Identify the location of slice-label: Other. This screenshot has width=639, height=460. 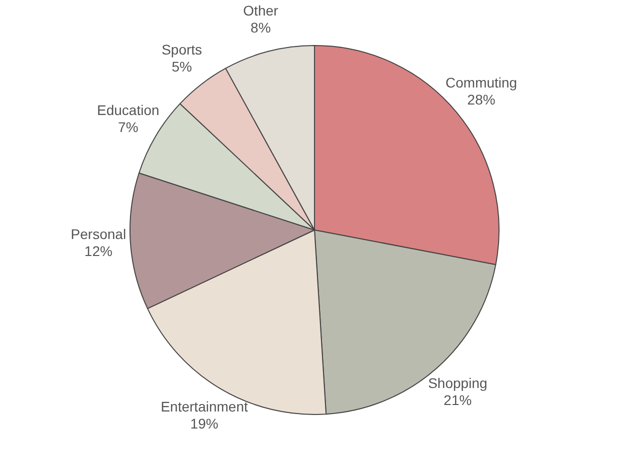
(260, 10).